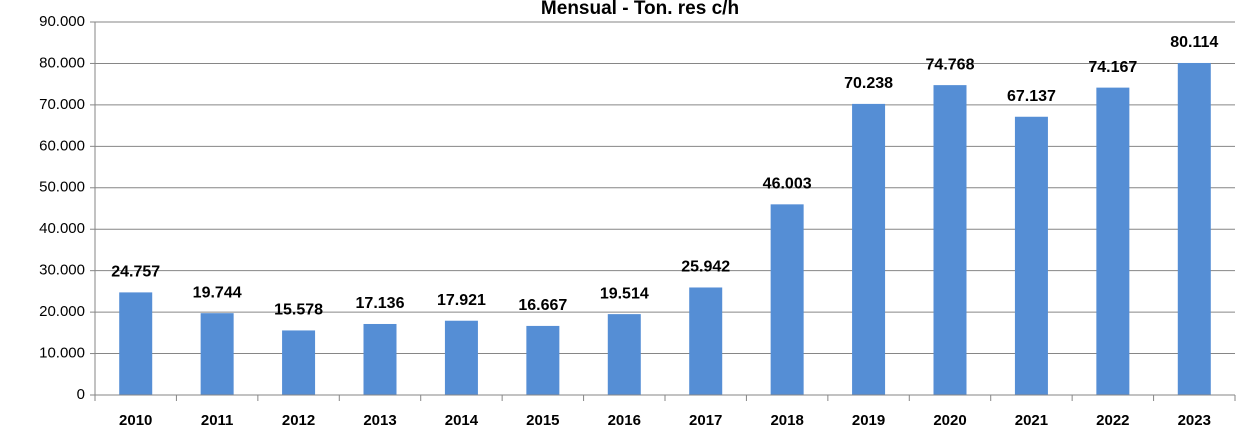  Describe the element at coordinates (62, 353) in the screenshot. I see `y-tick-label: 10.000` at that location.